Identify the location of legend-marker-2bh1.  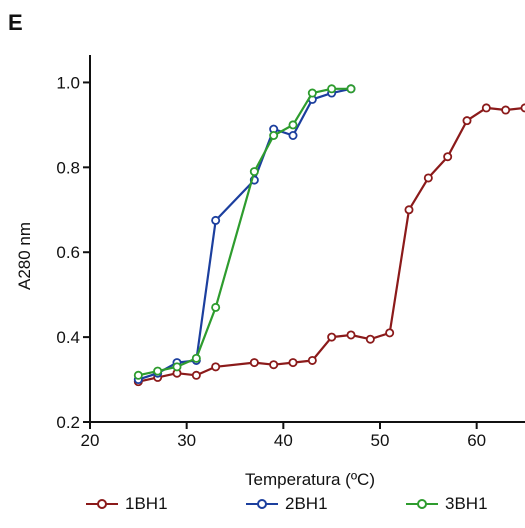
(262, 504).